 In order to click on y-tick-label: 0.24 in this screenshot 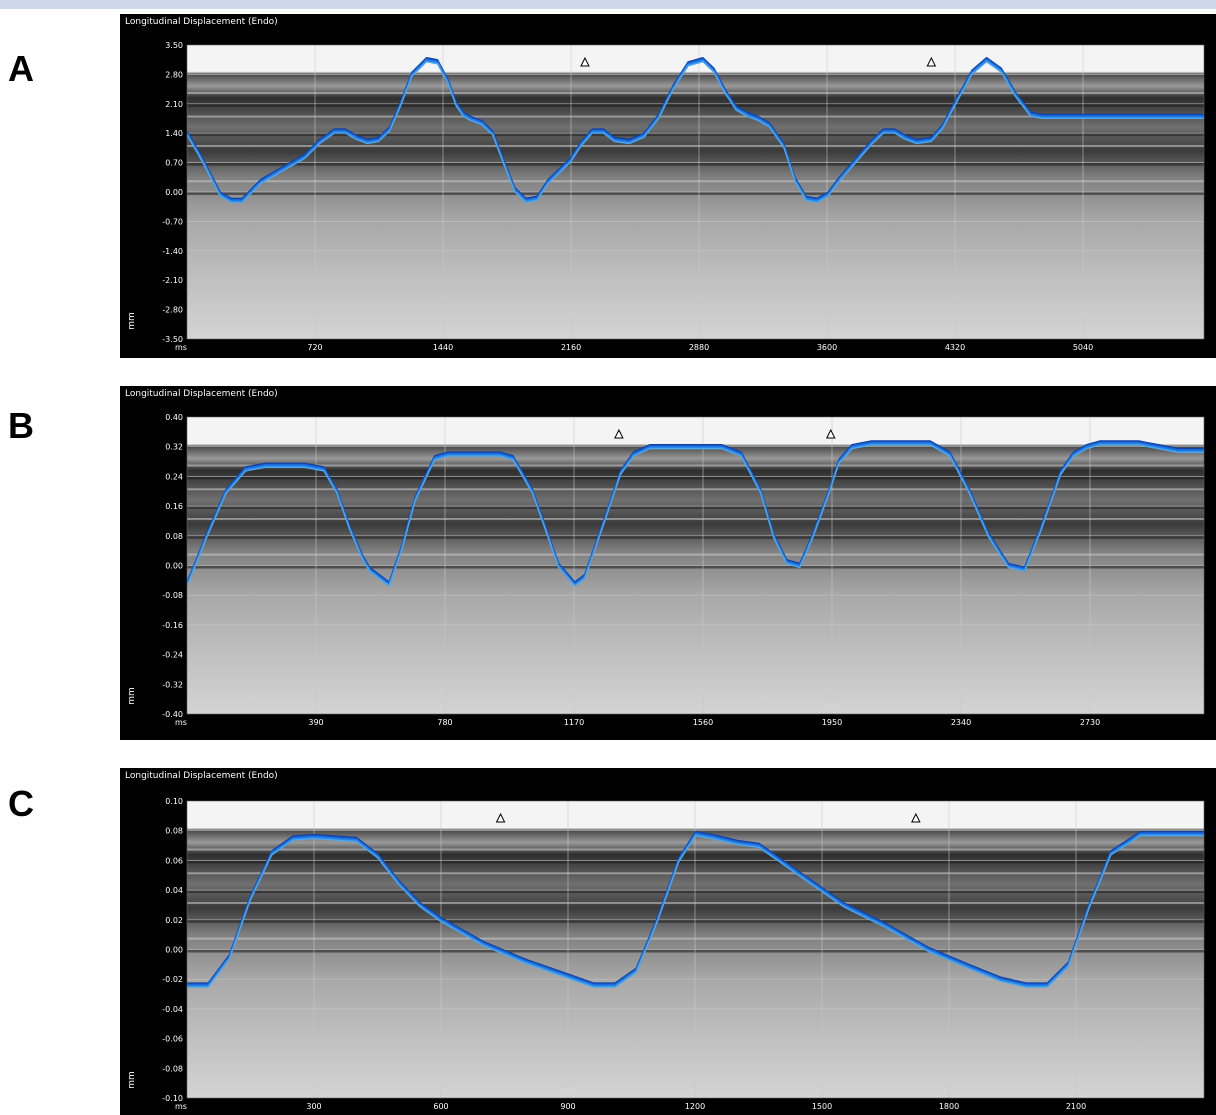, I will do `click(174, 476)`.